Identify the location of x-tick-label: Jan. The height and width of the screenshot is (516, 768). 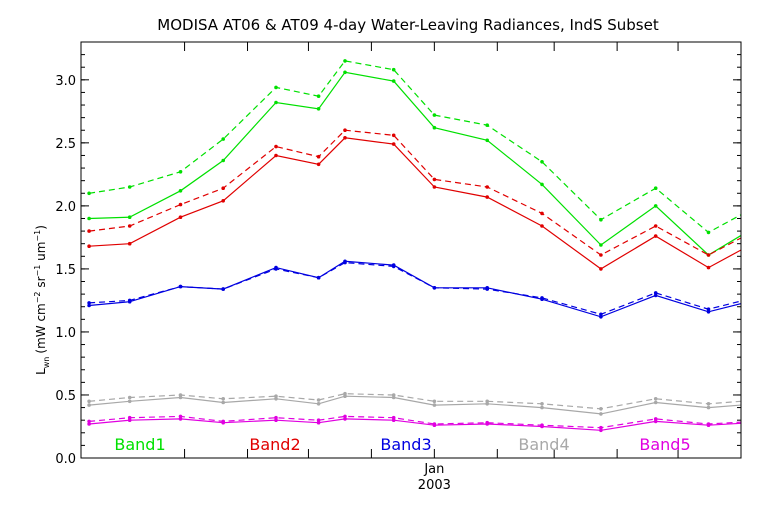
(433, 469).